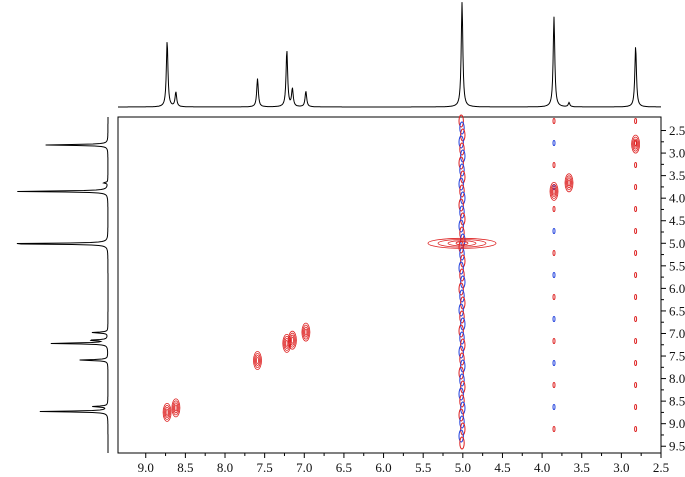 The height and width of the screenshot is (477, 685). I want to click on x-tick-label: 4.0, so click(542, 467).